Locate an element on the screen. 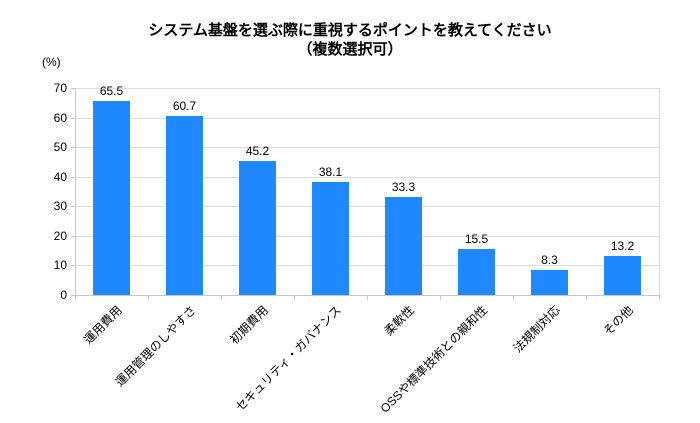  chart-title: システム基盤を選ぶ際に重視するポイントを教えてください （複数選択可） is located at coordinates (350, 40).